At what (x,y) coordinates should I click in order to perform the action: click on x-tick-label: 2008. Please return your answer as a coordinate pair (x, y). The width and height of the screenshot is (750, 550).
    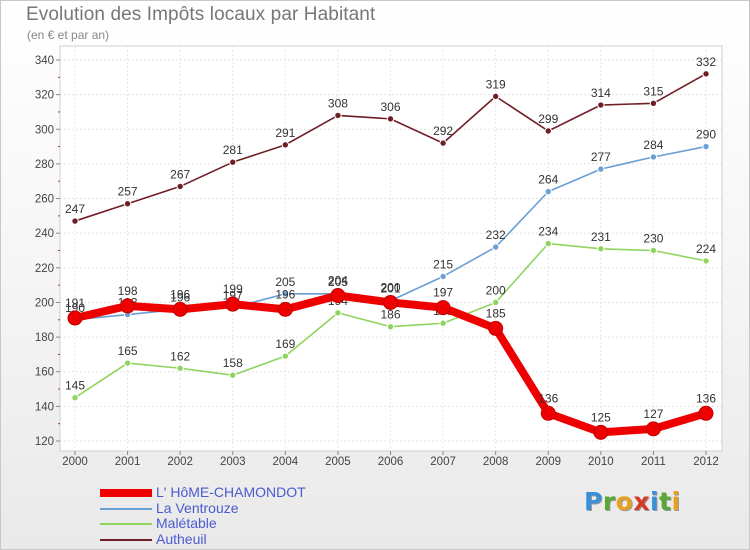
    Looking at the image, I should click on (496, 462).